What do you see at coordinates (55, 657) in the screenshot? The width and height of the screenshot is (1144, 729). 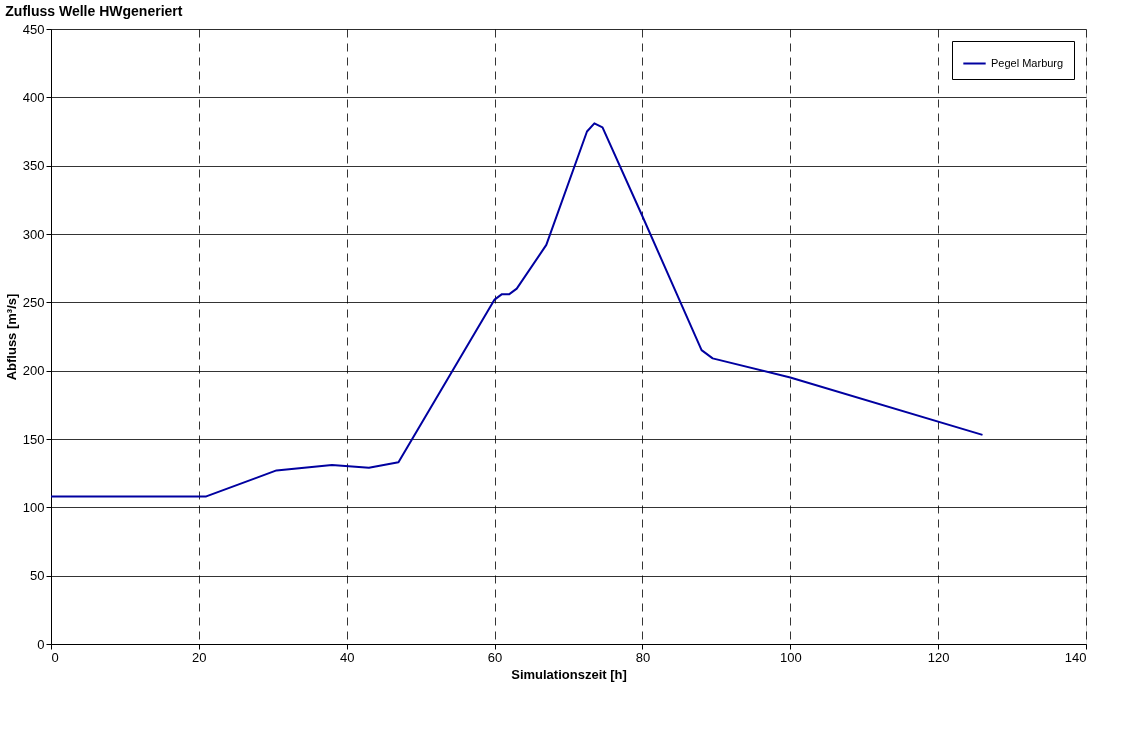 I see `x-tick-label: 0` at bounding box center [55, 657].